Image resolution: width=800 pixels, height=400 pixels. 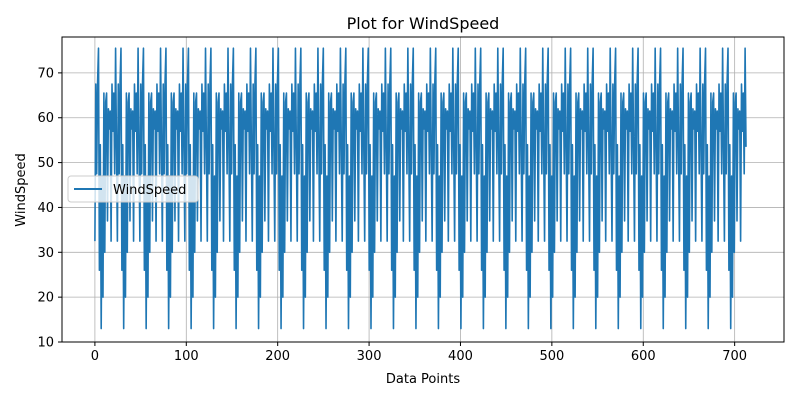 I want to click on x-tick-label: 200, so click(x=277, y=356).